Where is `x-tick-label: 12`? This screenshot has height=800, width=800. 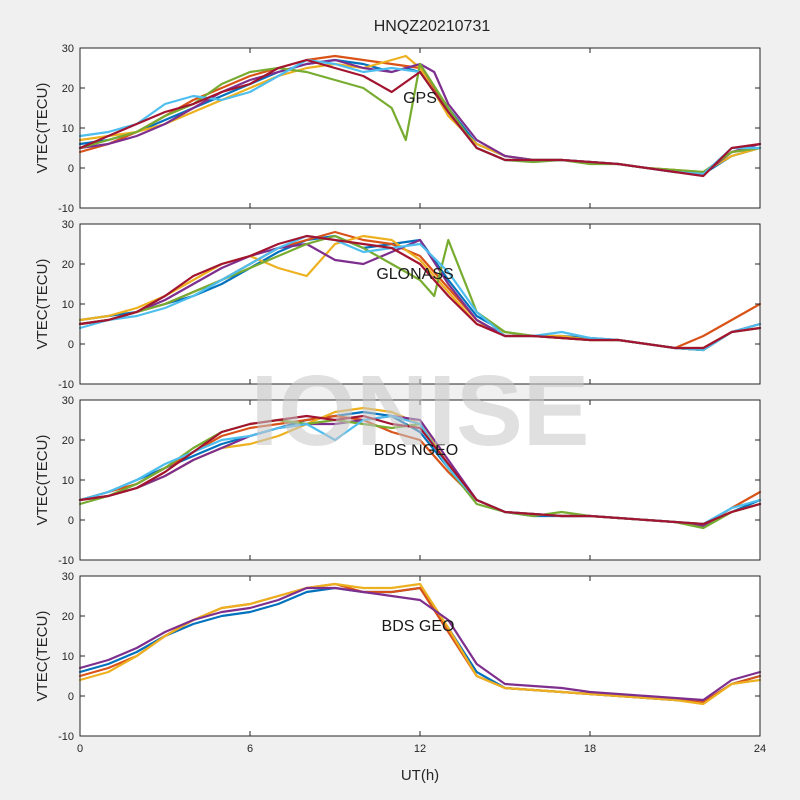 x-tick-label: 12 is located at coordinates (420, 749).